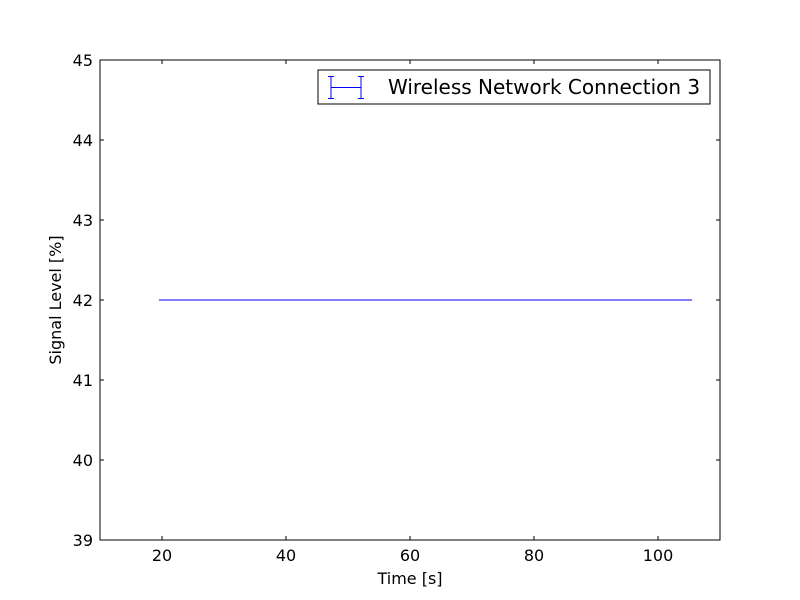  I want to click on y-tick-label: 40, so click(83, 460).